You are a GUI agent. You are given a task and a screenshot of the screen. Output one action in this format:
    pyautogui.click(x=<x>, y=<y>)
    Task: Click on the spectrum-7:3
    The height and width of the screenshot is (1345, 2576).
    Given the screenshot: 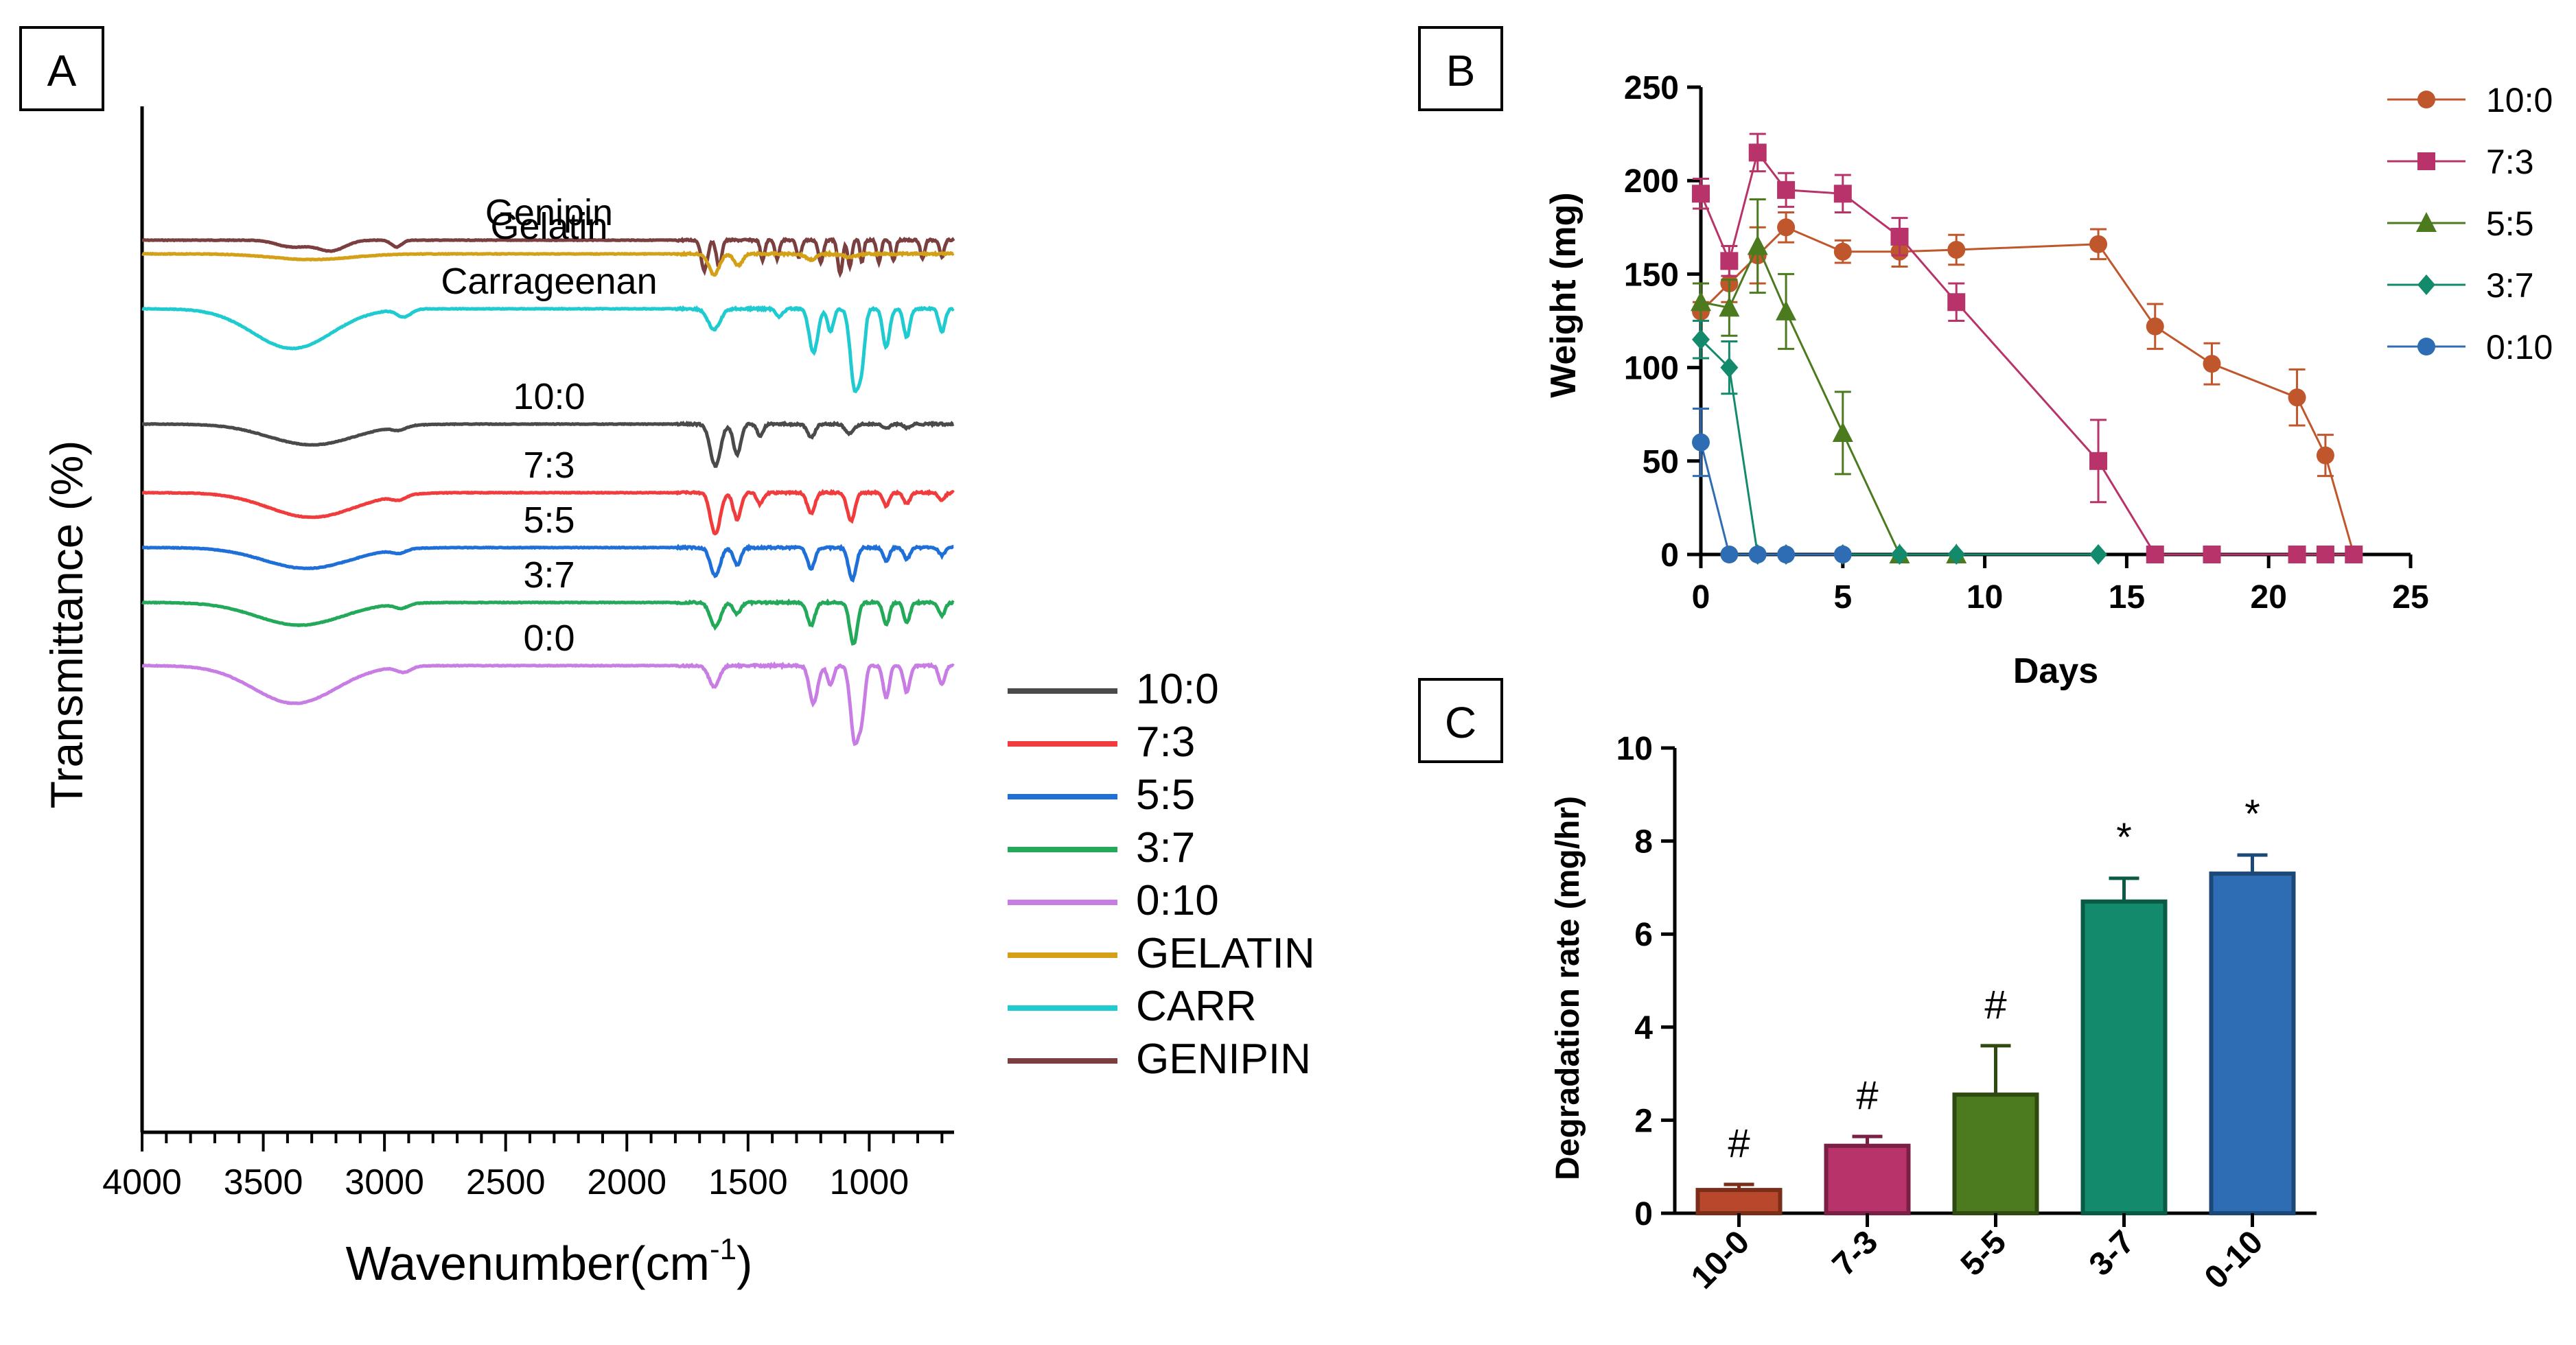 What is the action you would take?
    pyautogui.click(x=548, y=512)
    